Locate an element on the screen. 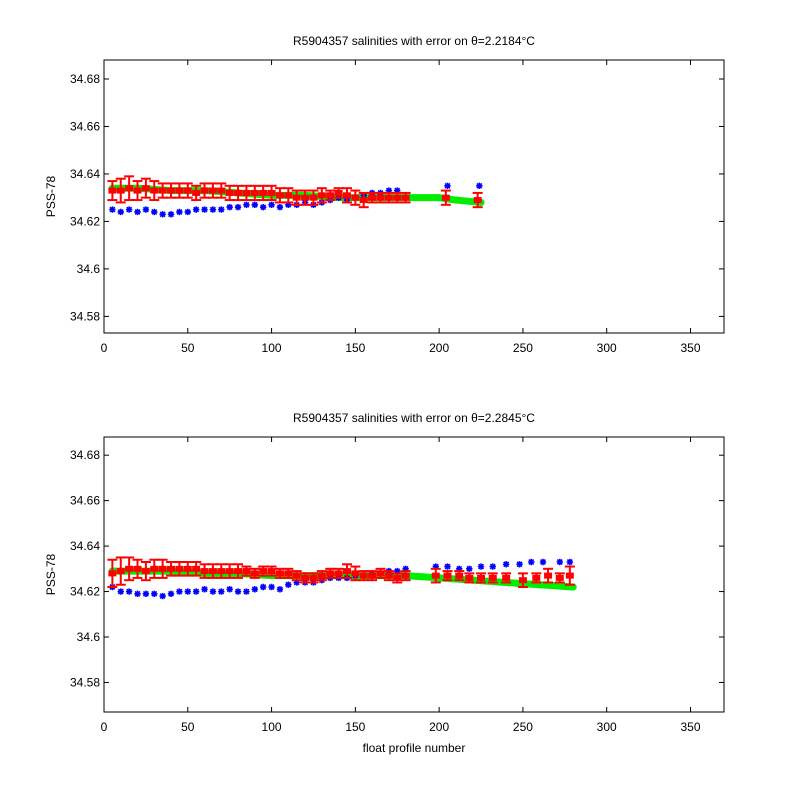 The width and height of the screenshot is (800, 800). y-tick-label: 34.58 is located at coordinates (85, 682).